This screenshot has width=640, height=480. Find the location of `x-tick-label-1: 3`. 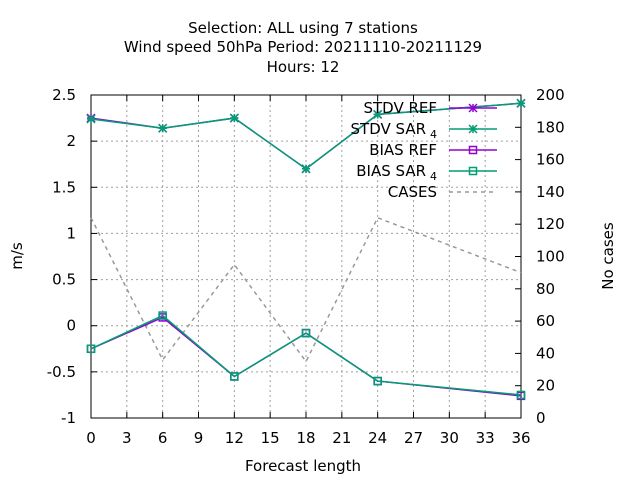

x-tick-label-1: 3 is located at coordinates (127, 438).